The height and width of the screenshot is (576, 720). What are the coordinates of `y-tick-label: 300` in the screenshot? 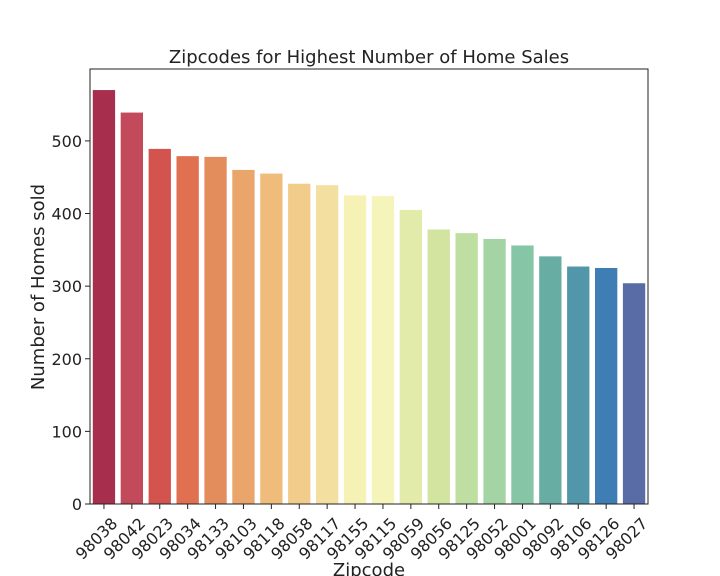 It's located at (66, 286).